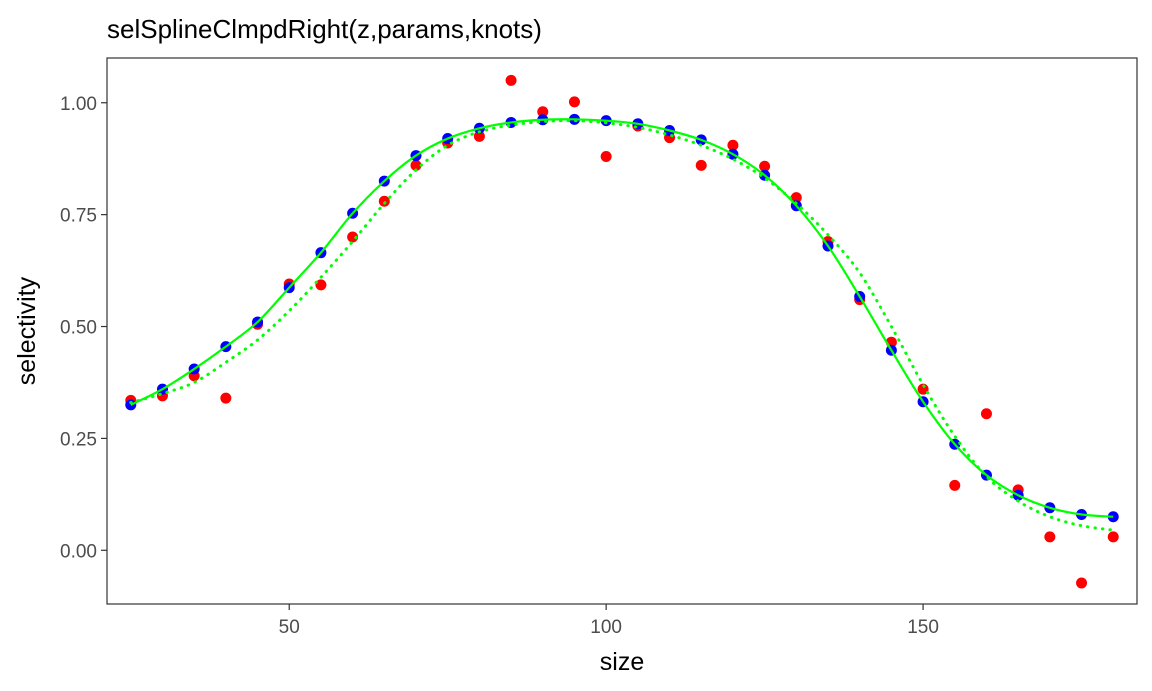  I want to click on y-tick-label: 0.50, so click(78, 328).